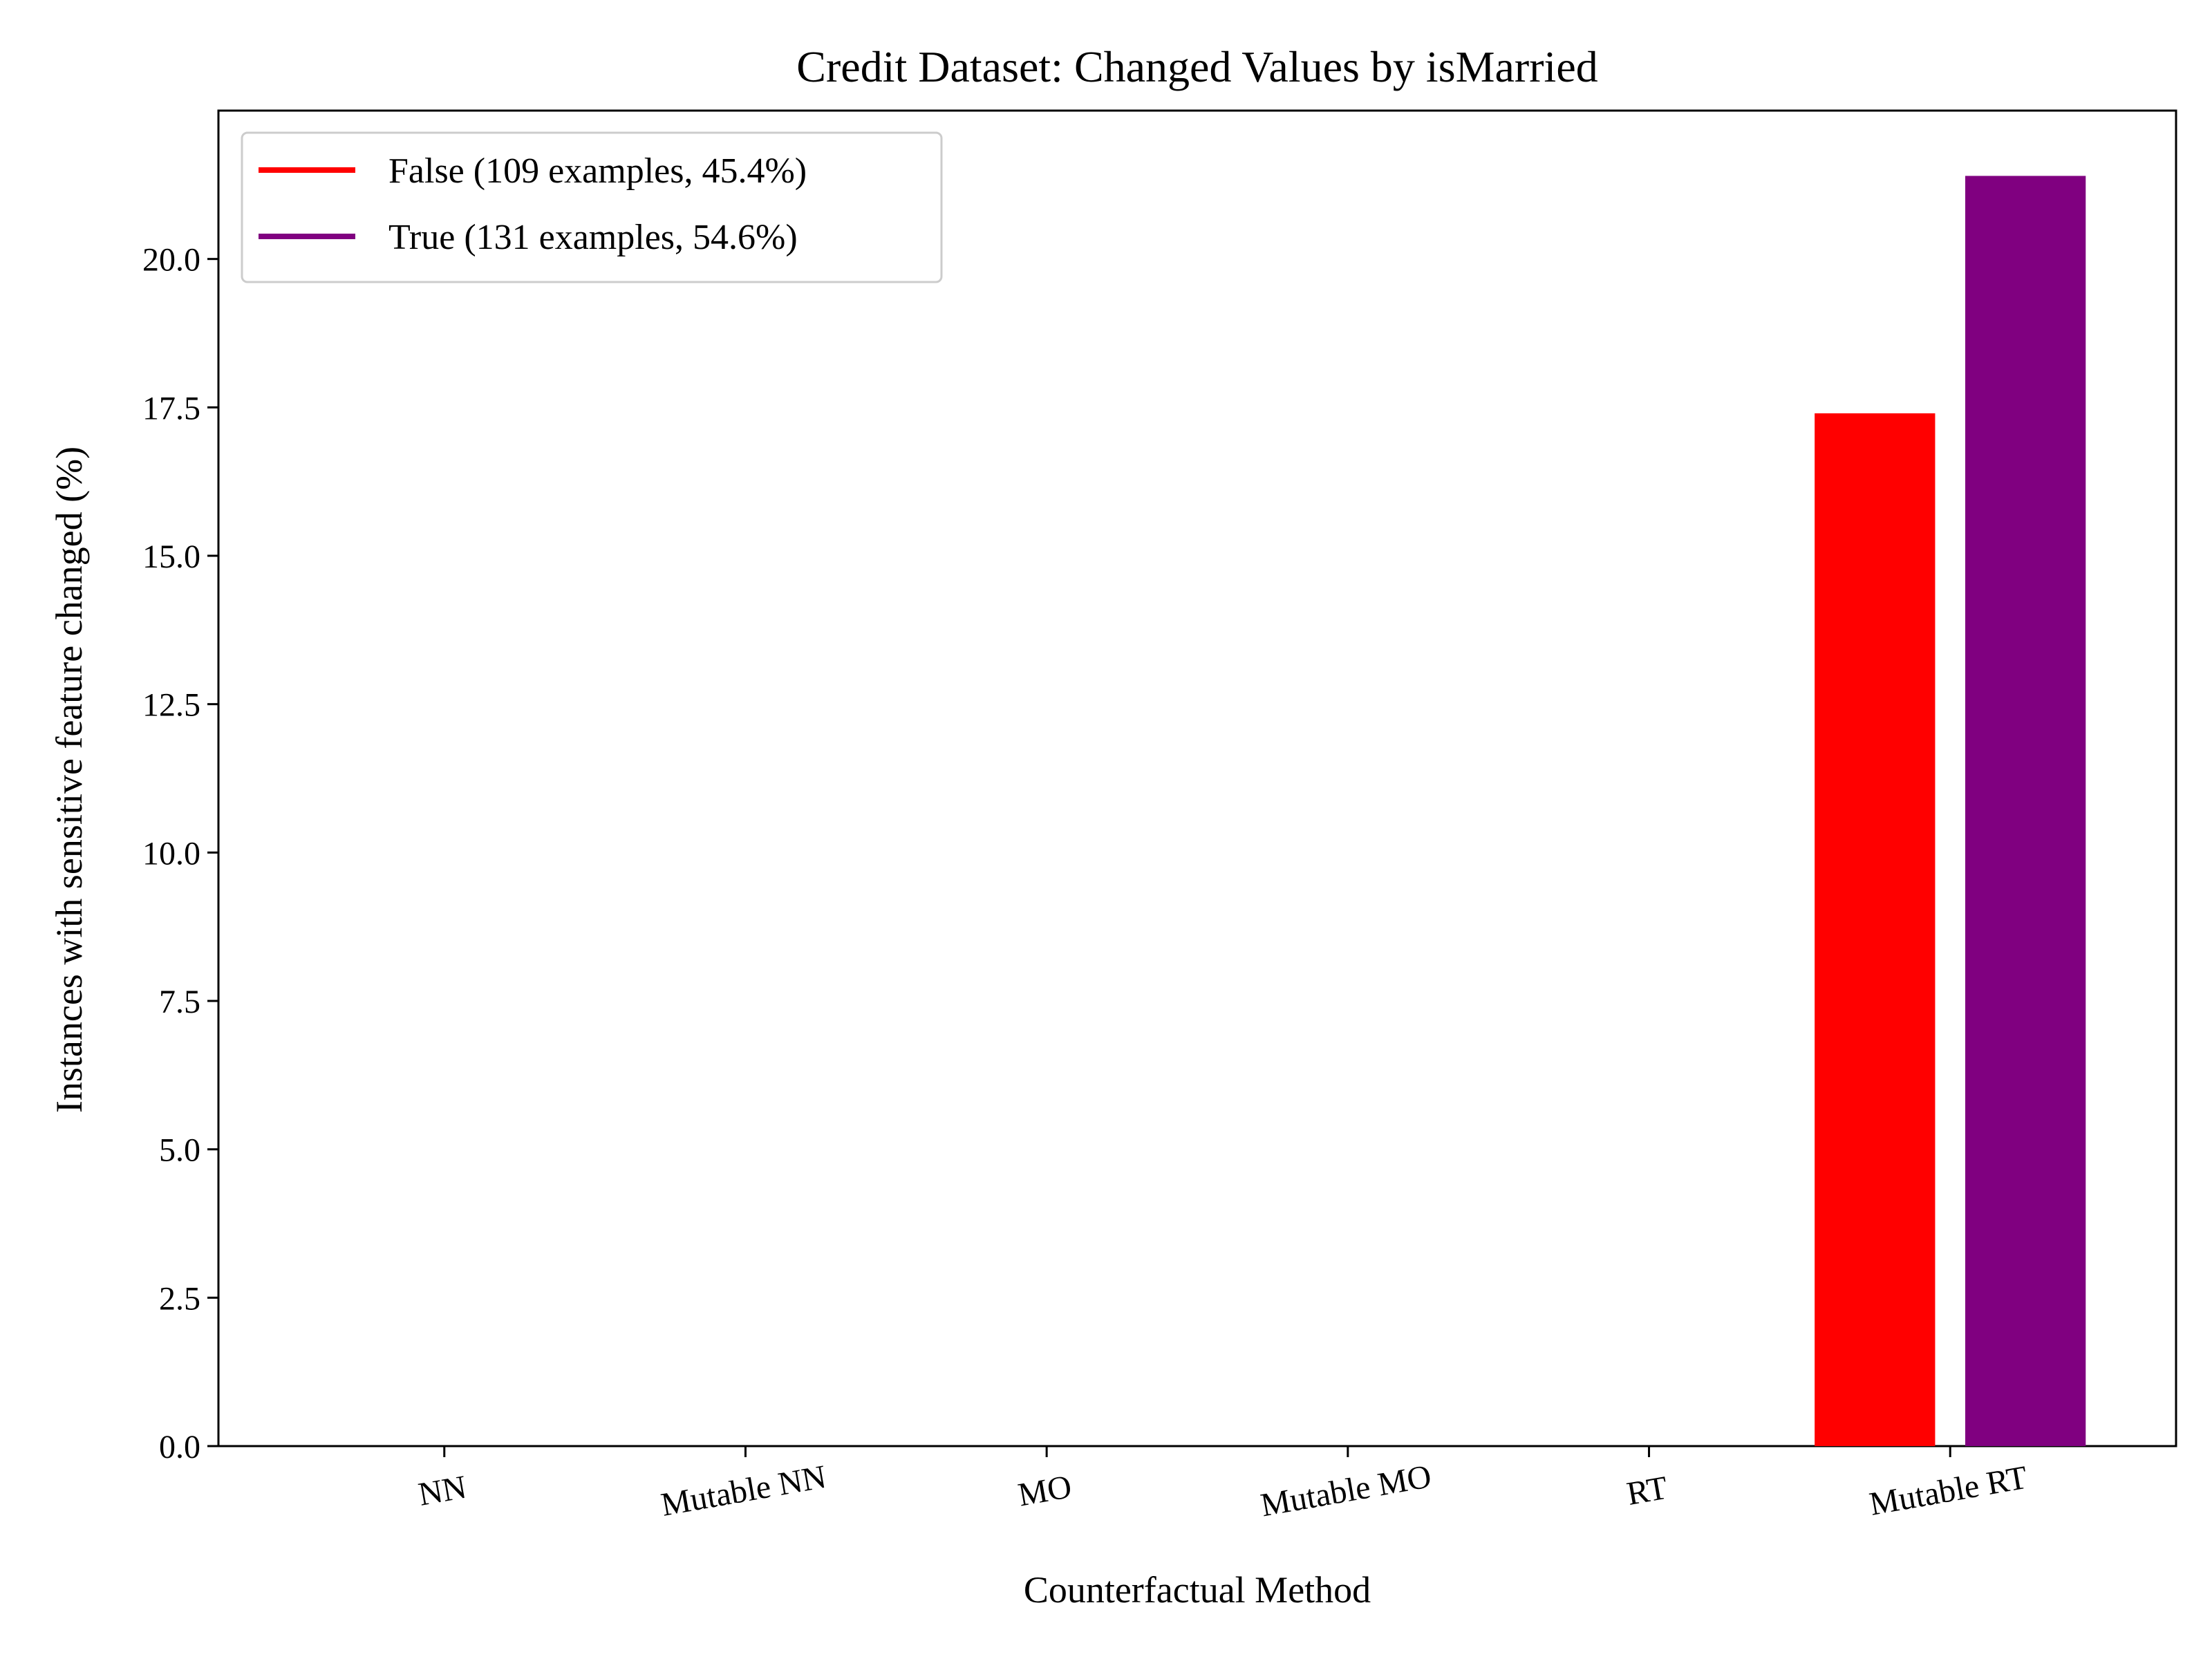 The width and height of the screenshot is (2212, 1659). I want to click on x-tick-label: RT, so click(1647, 1491).